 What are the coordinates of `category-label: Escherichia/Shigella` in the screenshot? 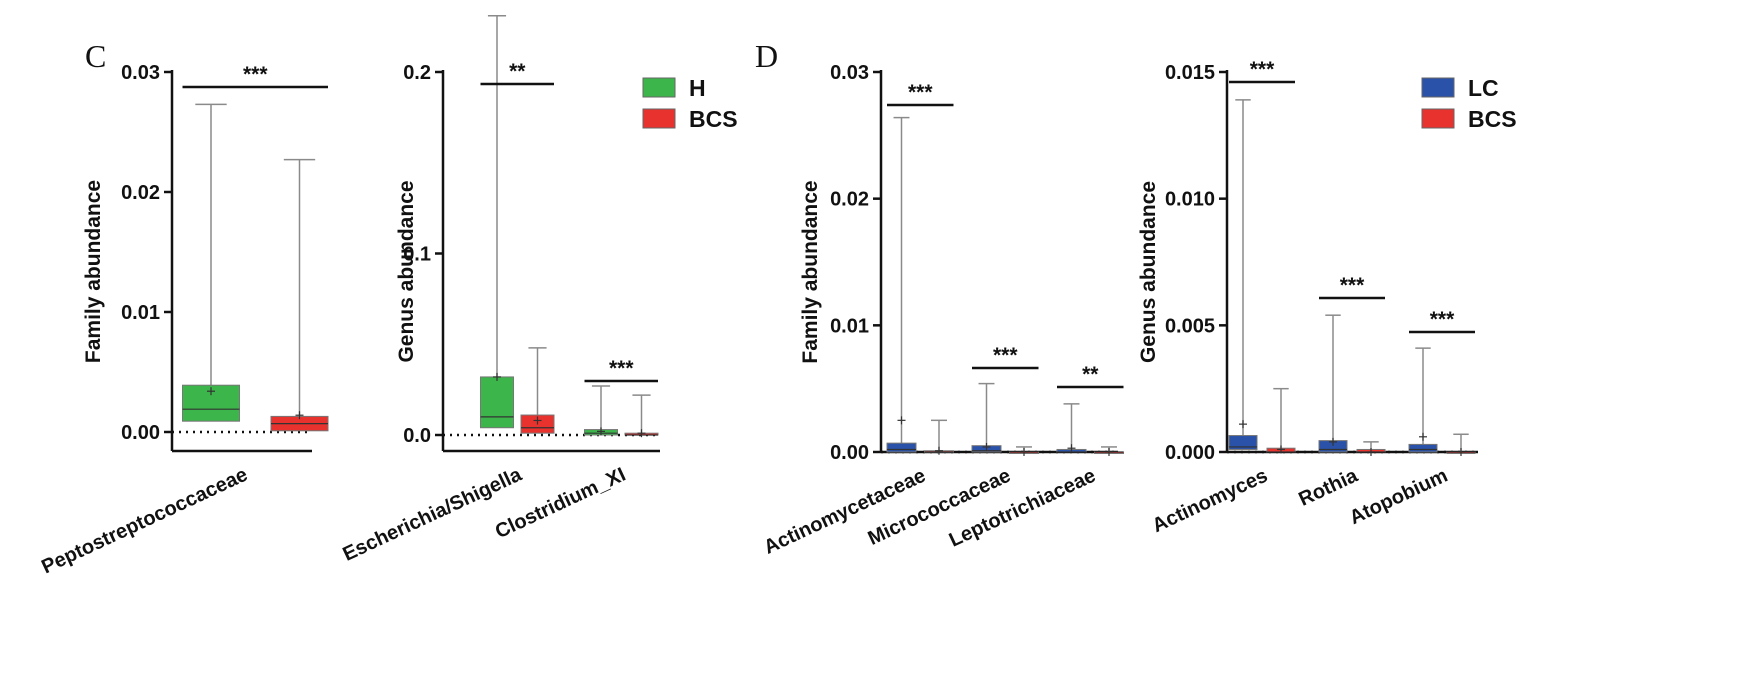 It's located at (433, 514).